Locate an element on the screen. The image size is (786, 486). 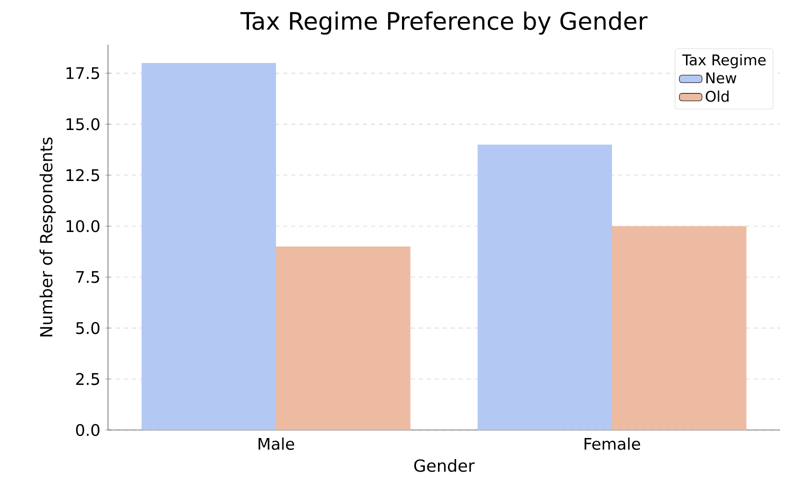
y-tick-label: 15.0 is located at coordinates (83, 124).